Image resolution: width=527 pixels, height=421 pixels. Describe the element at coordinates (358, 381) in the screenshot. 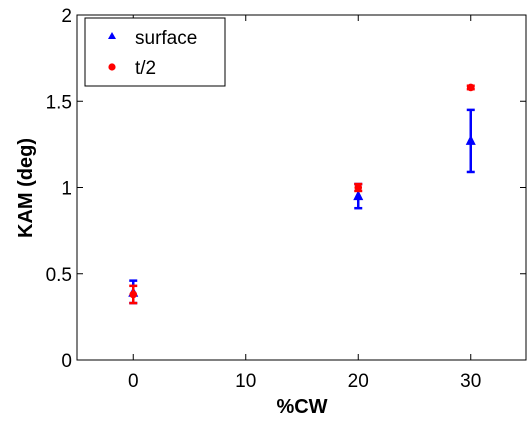

I see `x-tick-label: 20` at that location.